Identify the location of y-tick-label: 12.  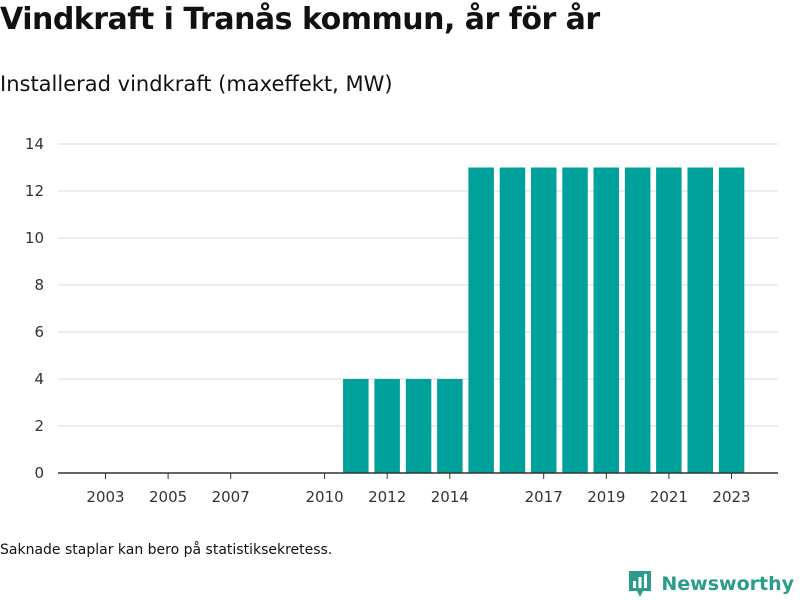
(34, 191).